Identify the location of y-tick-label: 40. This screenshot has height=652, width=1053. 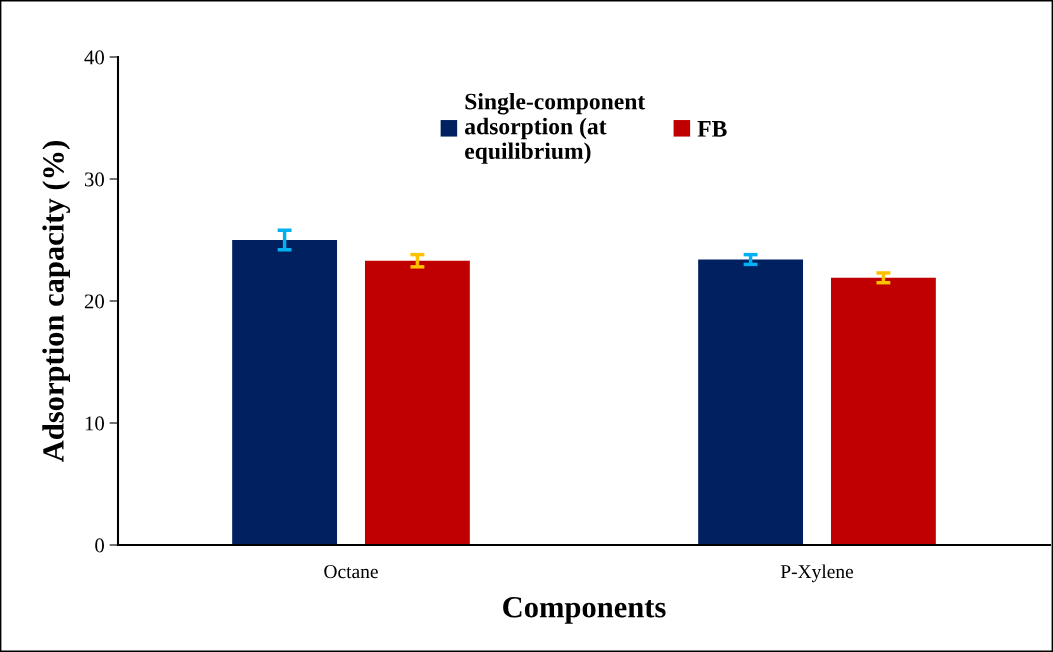
(94, 57).